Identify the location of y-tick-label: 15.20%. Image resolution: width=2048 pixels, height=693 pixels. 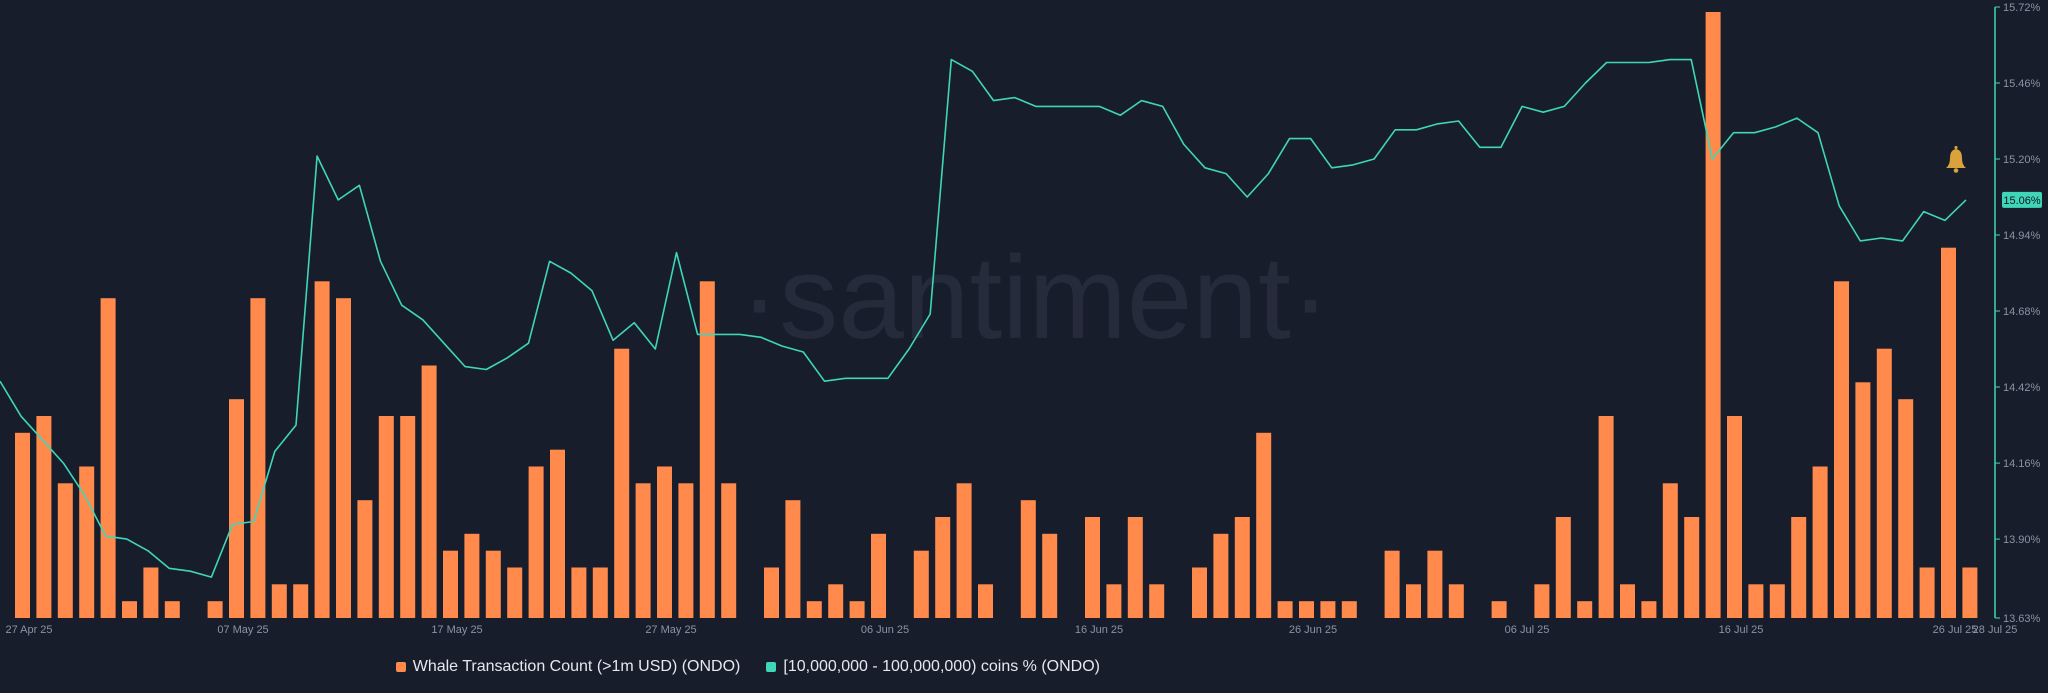
(2022, 160).